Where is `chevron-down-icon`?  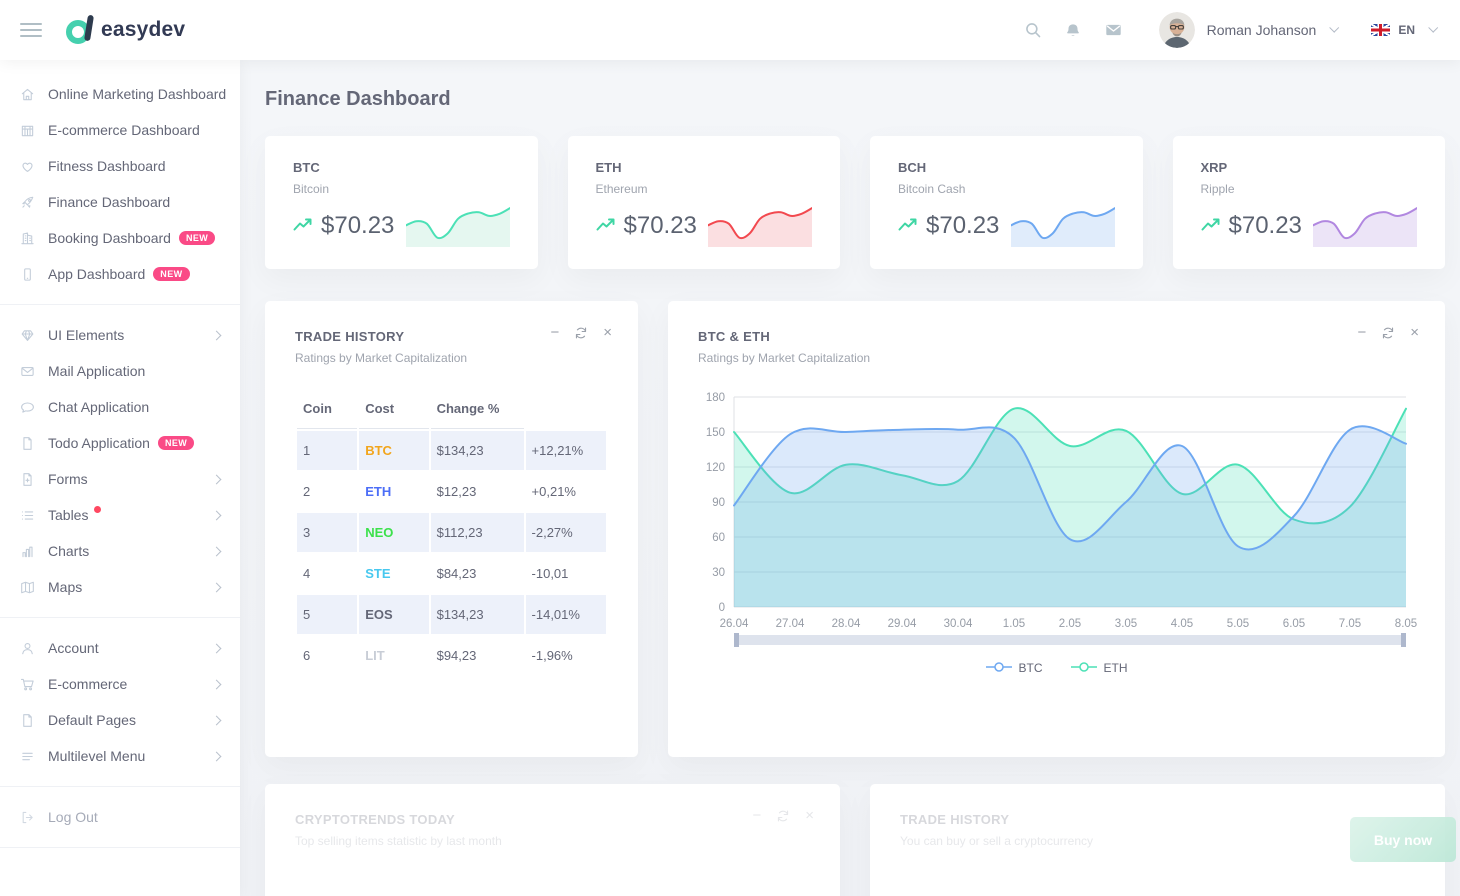 chevron-down-icon is located at coordinates (1433, 27).